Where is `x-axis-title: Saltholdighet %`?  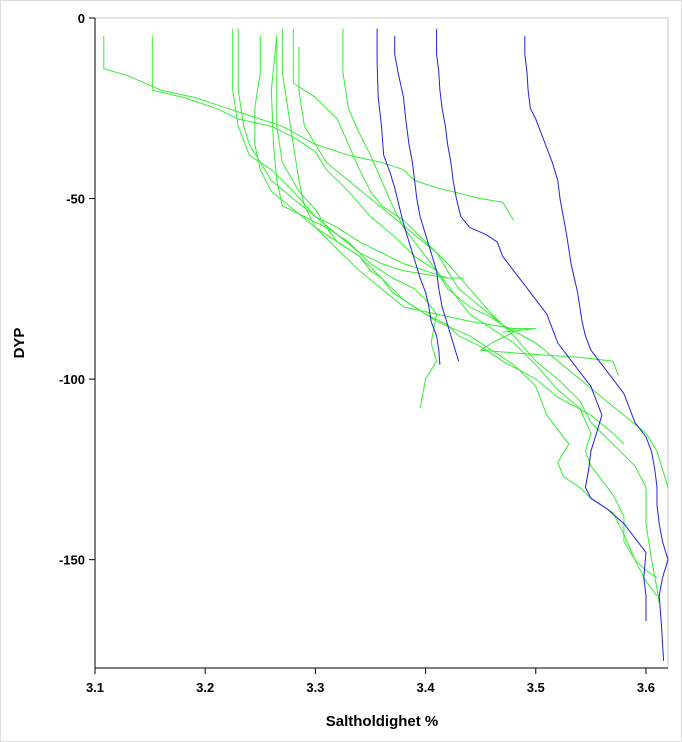
x-axis-title: Saltholdighet % is located at coordinates (382, 721).